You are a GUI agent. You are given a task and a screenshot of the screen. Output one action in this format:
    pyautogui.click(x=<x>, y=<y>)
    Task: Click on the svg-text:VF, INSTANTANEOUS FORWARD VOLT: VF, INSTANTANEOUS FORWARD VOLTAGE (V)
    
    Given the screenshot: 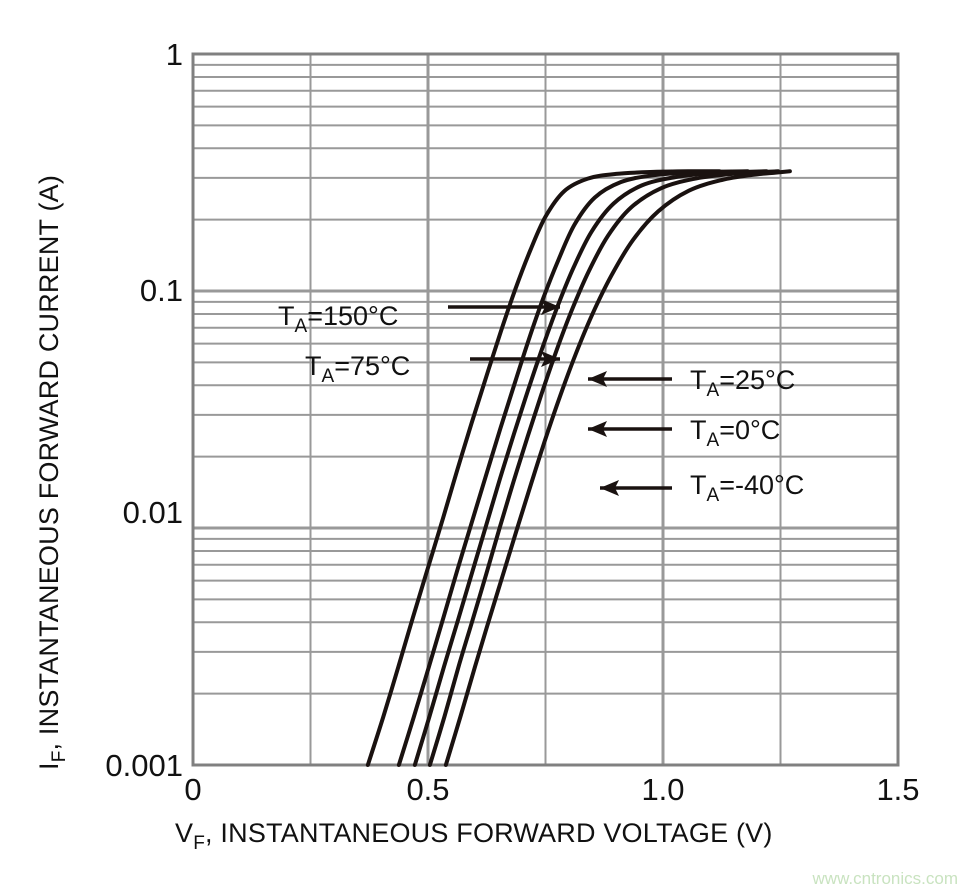 What is the action you would take?
    pyautogui.click(x=474, y=836)
    